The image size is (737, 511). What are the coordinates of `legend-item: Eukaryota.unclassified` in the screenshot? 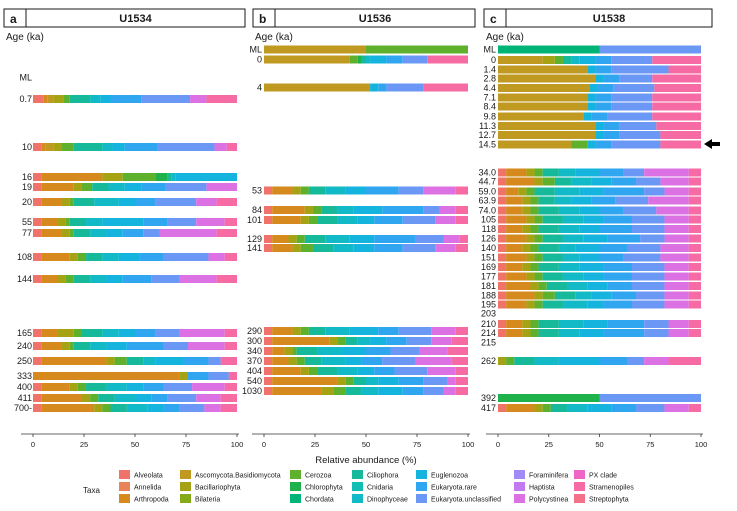 It's located at (458, 499).